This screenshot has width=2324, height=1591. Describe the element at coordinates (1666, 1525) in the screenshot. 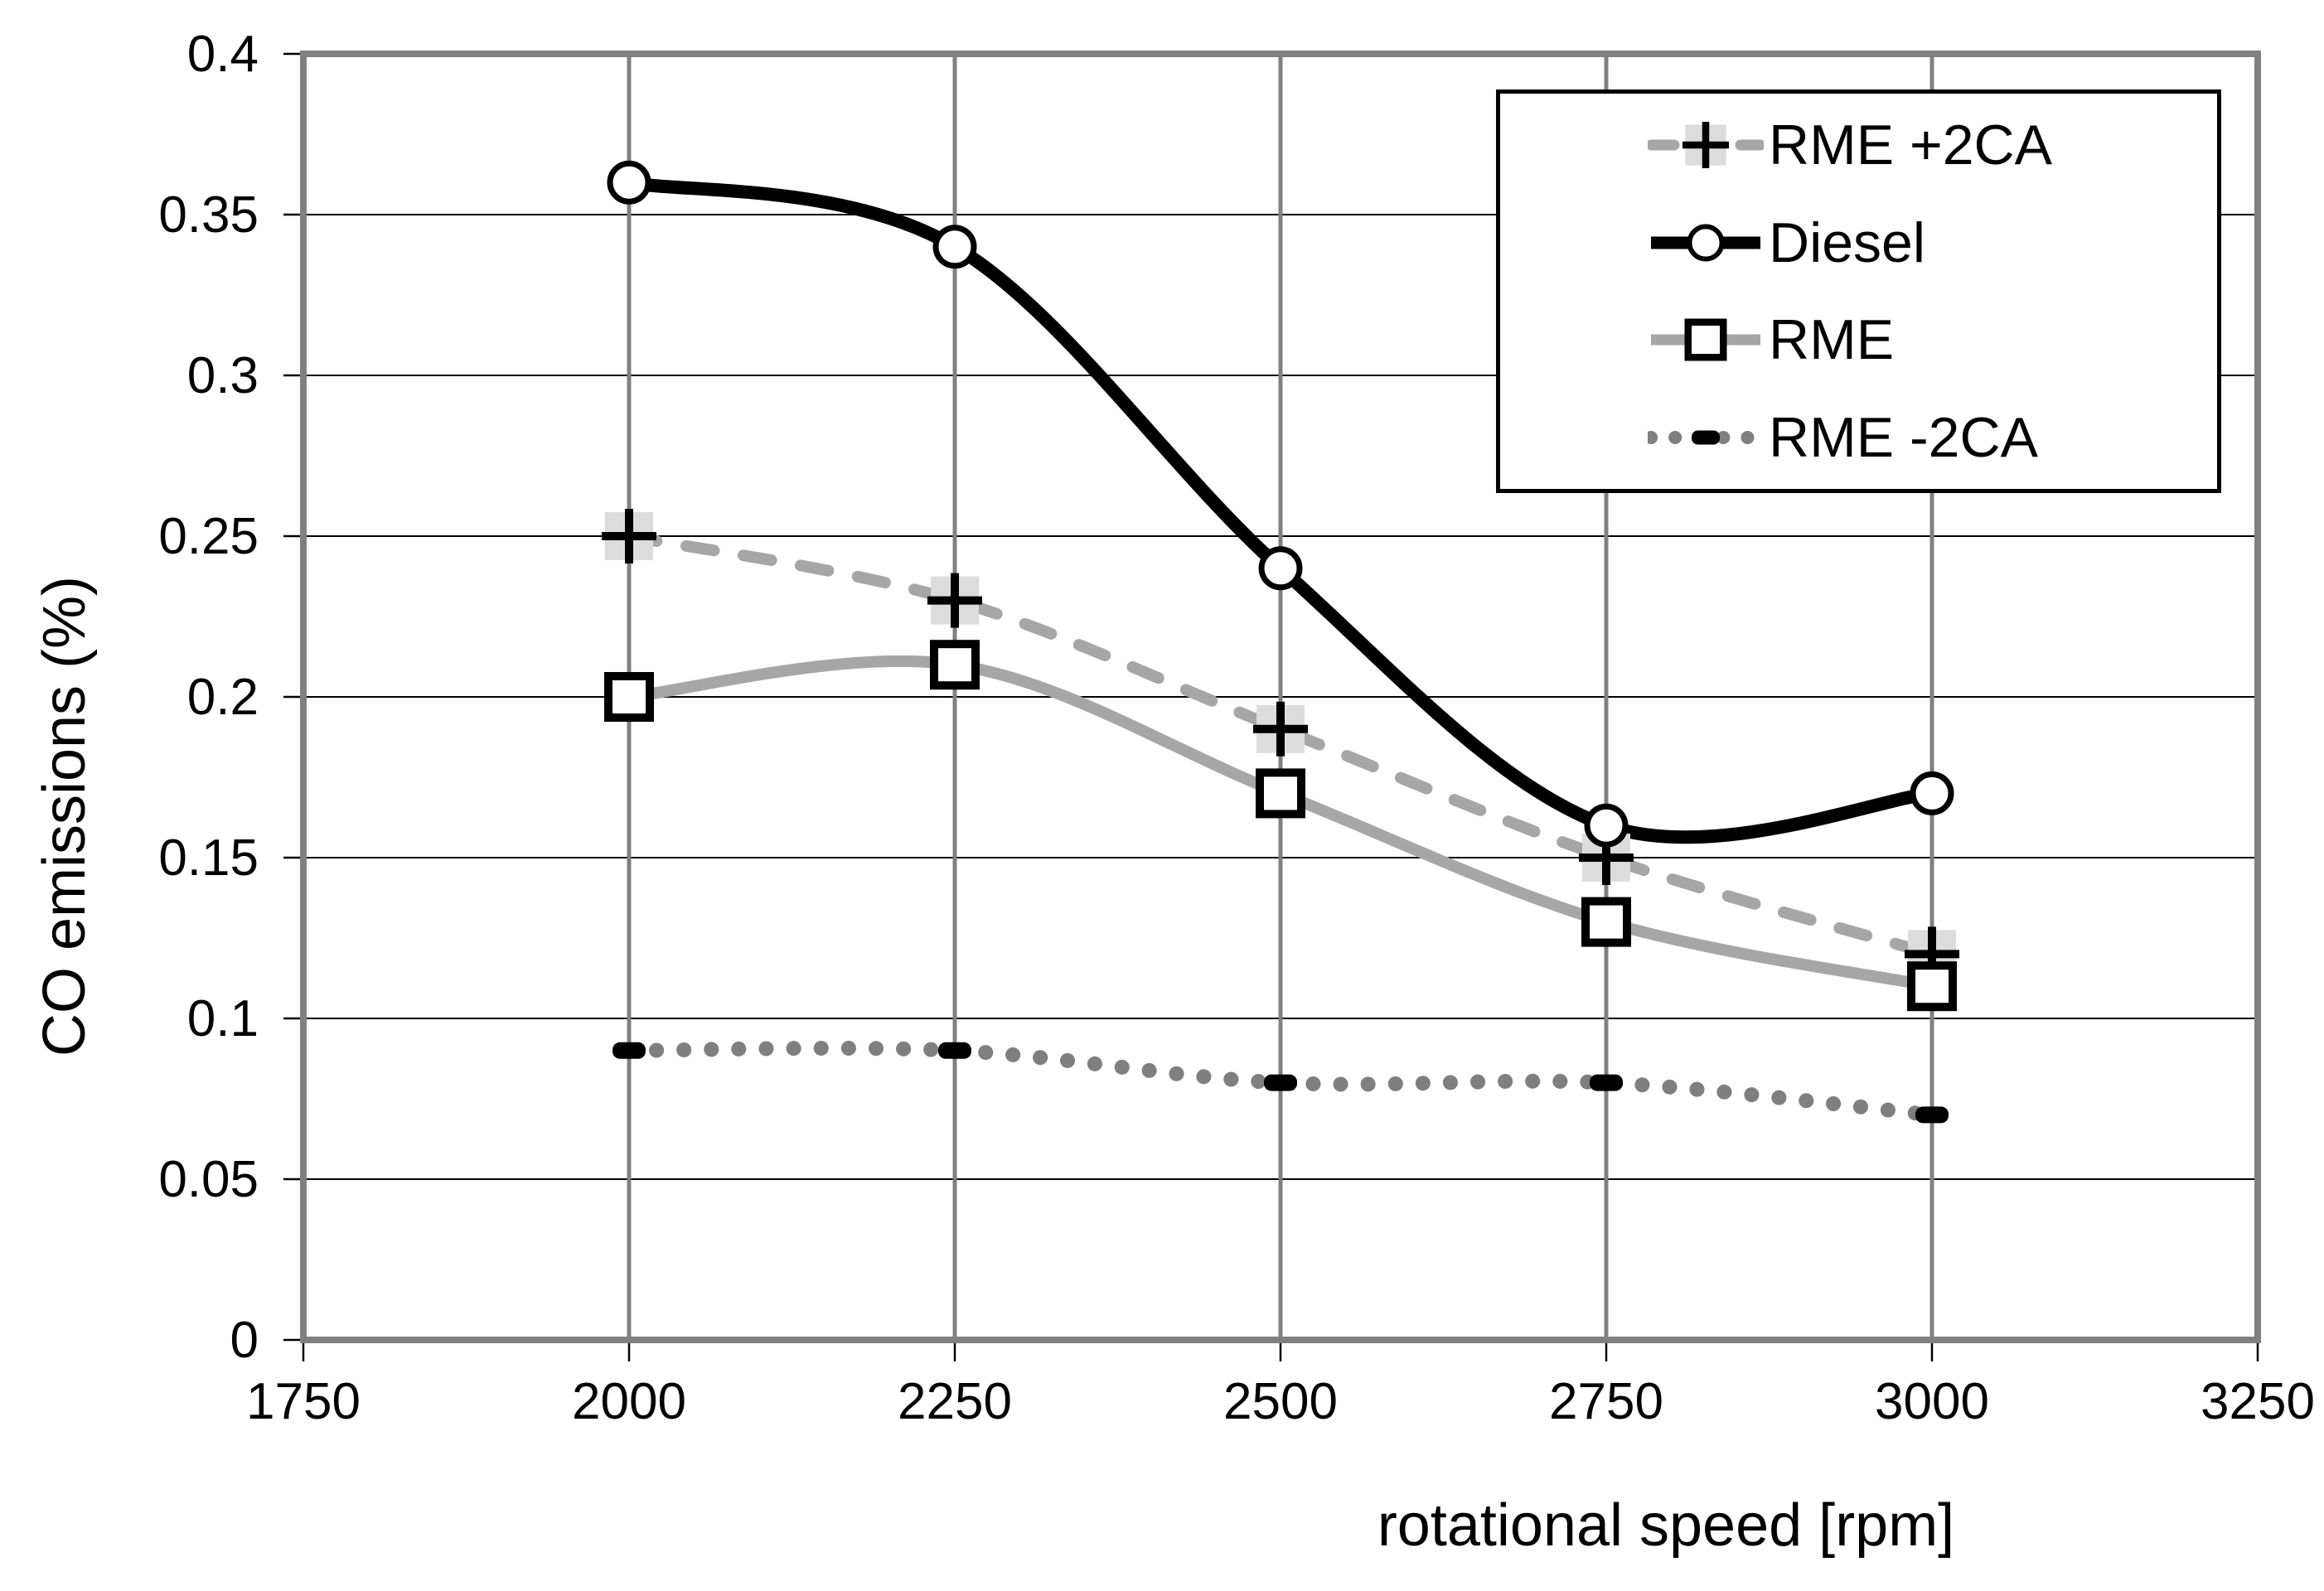

I see `x-axis-title: rotational speed [rpm]` at that location.